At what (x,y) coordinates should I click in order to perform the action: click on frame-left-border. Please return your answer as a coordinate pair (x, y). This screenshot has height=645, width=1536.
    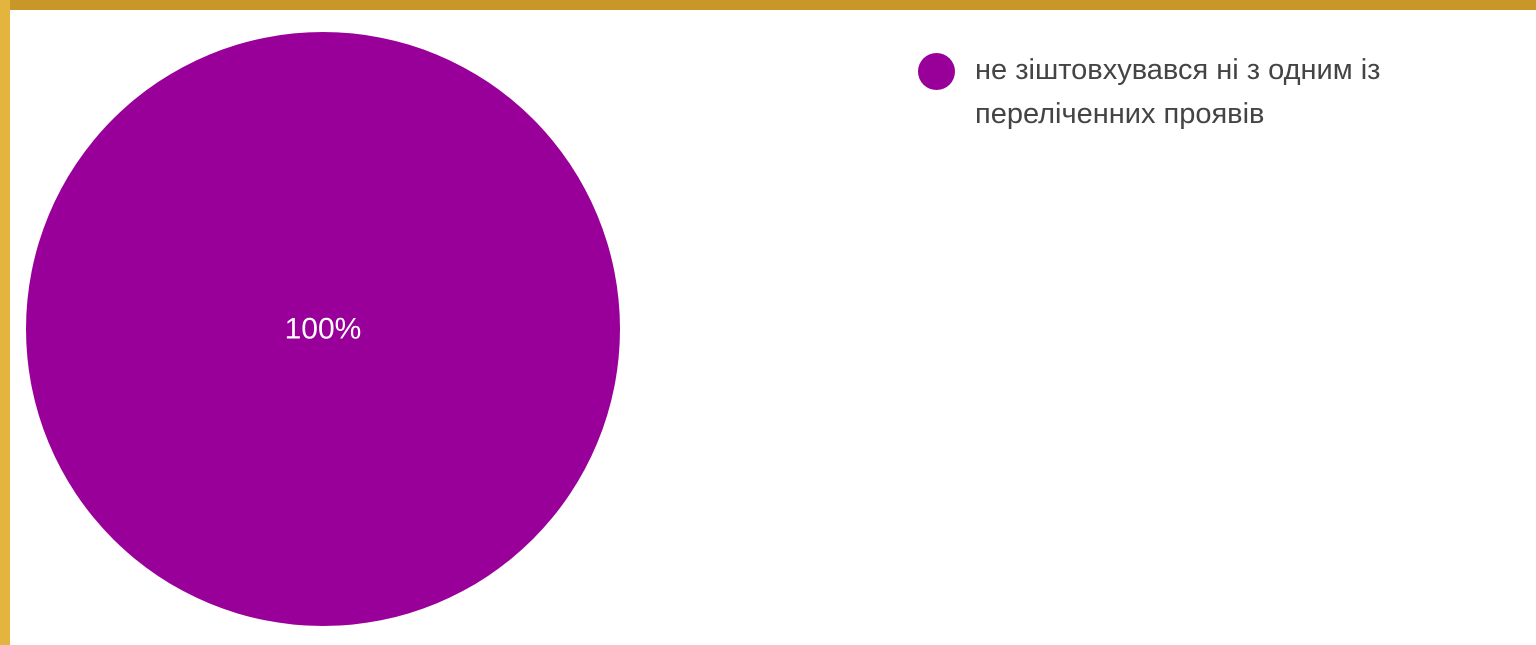
    Looking at the image, I should click on (5, 322).